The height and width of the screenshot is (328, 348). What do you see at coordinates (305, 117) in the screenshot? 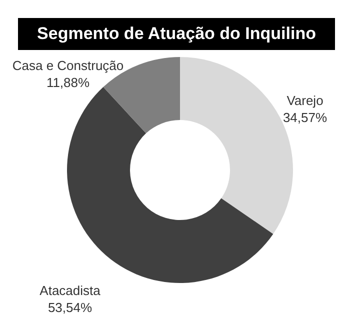
I see `data-label: 34,57%` at bounding box center [305, 117].